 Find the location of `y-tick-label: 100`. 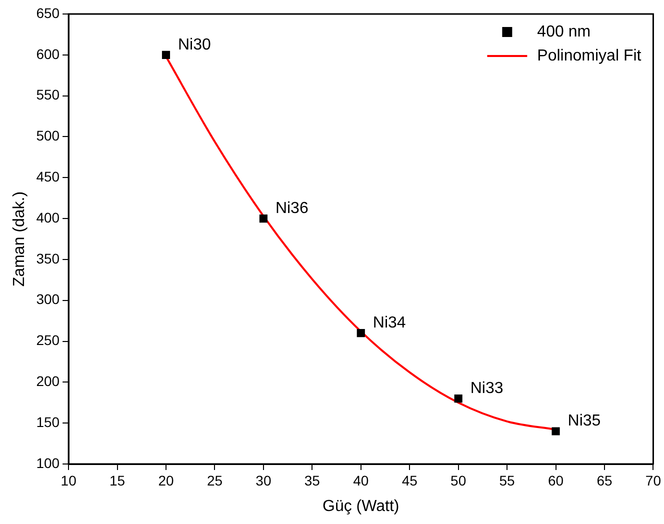

y-tick-label: 100 is located at coordinates (48, 462).